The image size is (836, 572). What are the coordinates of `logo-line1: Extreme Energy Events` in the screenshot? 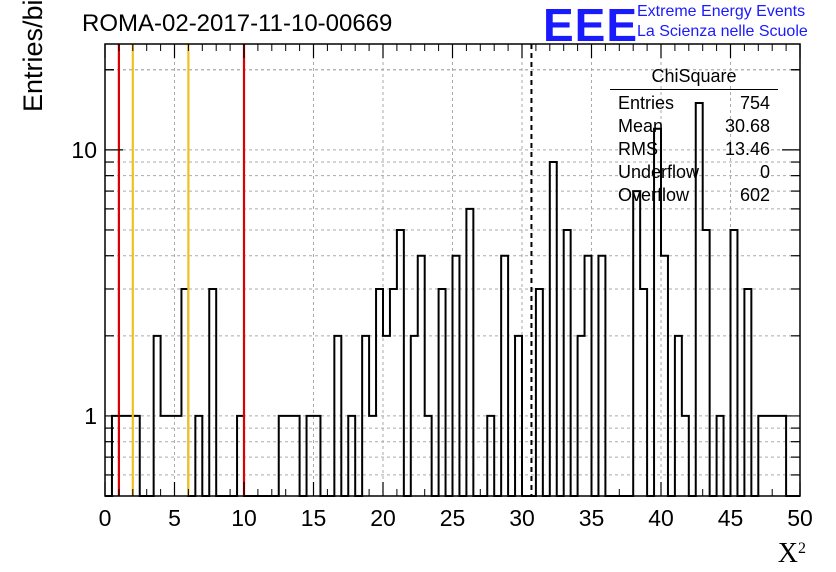 It's located at (721, 11).